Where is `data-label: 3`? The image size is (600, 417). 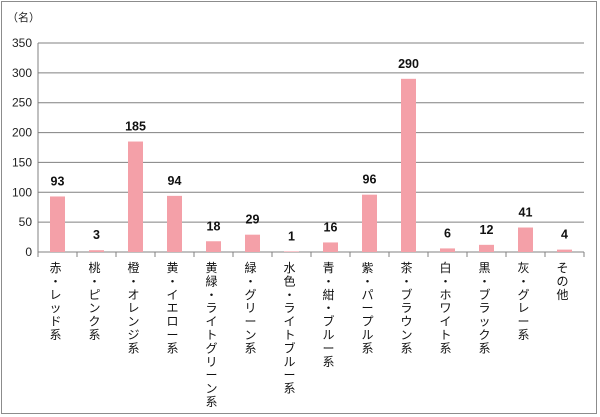 data-label: 3 is located at coordinates (96, 235).